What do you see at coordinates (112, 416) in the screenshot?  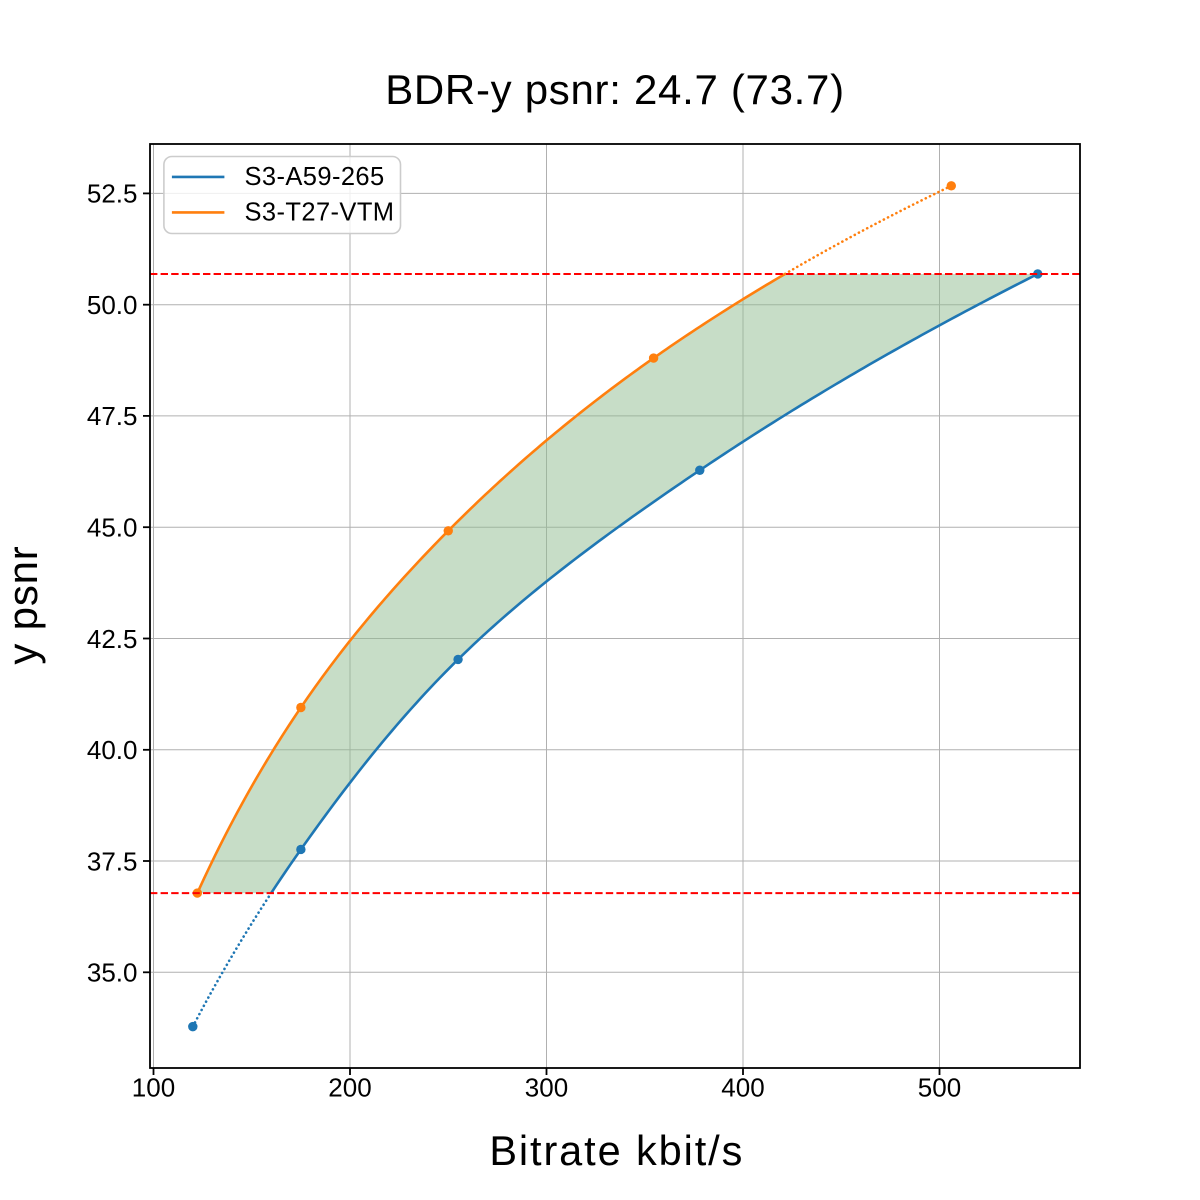 I see `svg-text: 47.5` at bounding box center [112, 416].